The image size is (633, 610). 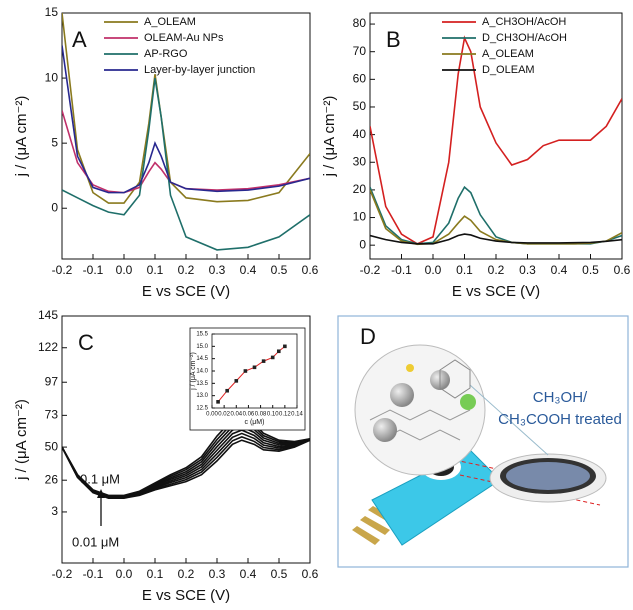 I want to click on magnifier, so click(x=420, y=410).